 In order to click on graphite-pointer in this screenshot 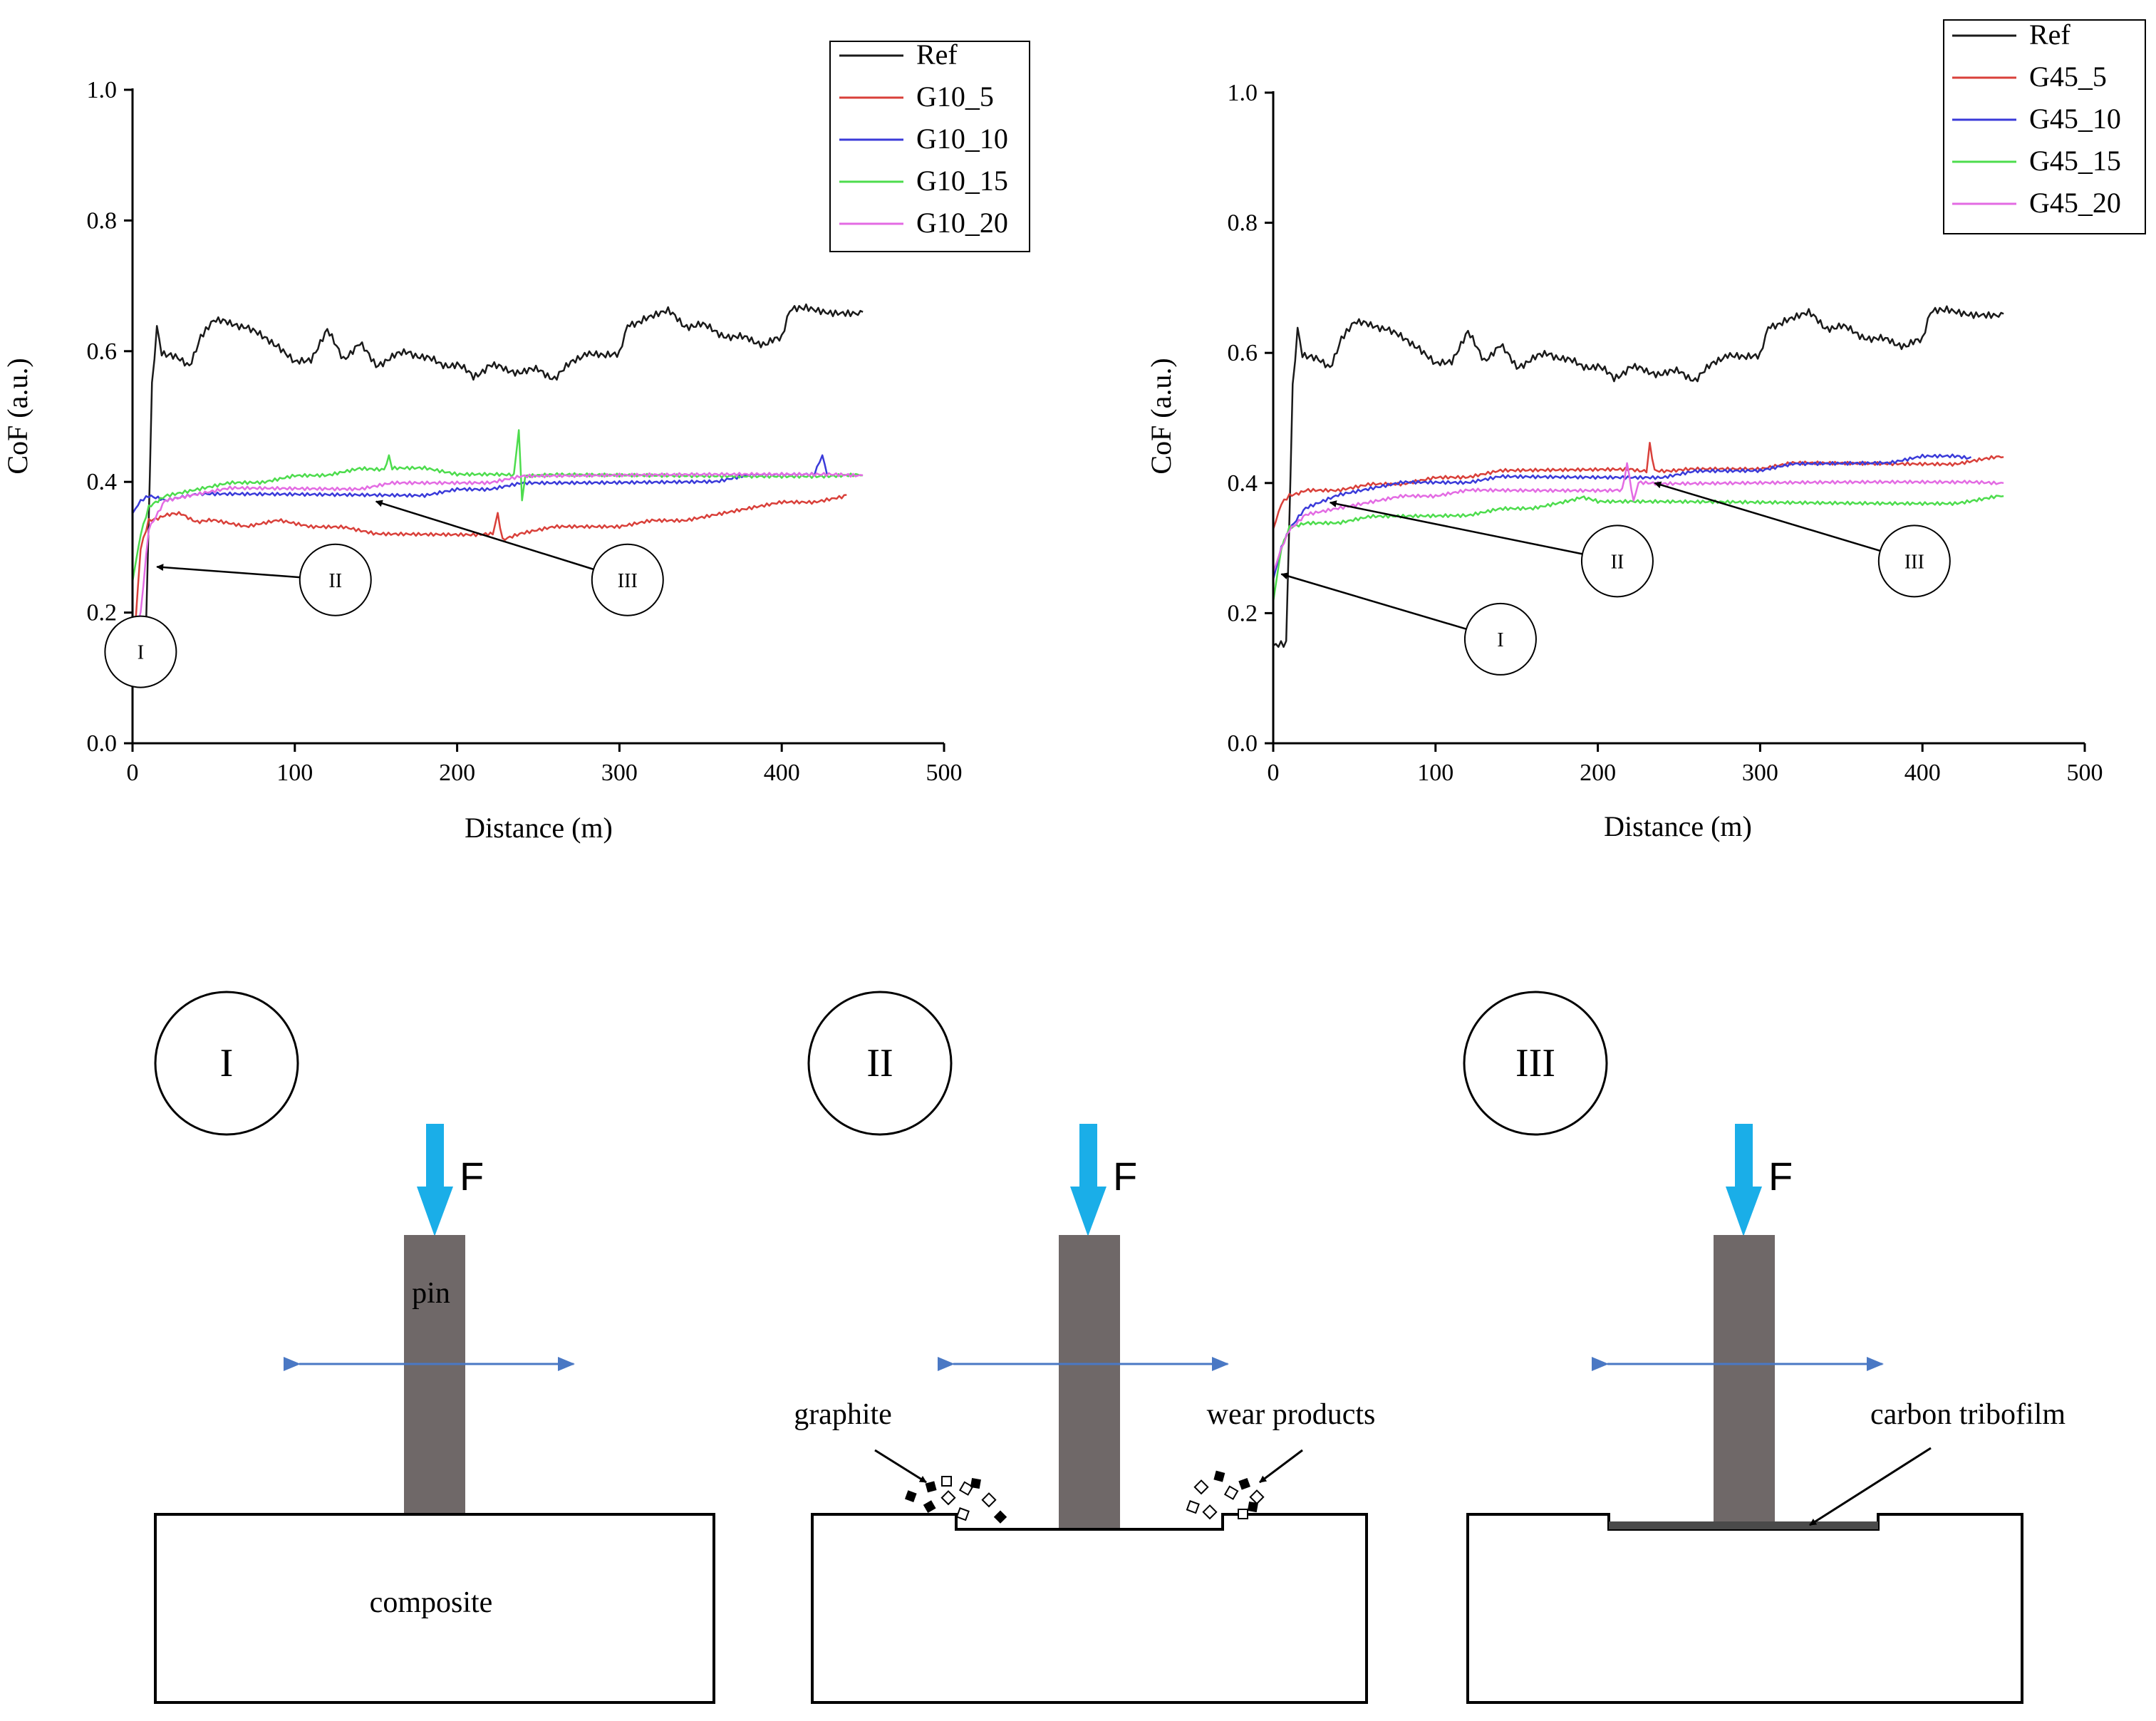, I will do `click(900, 1466)`.